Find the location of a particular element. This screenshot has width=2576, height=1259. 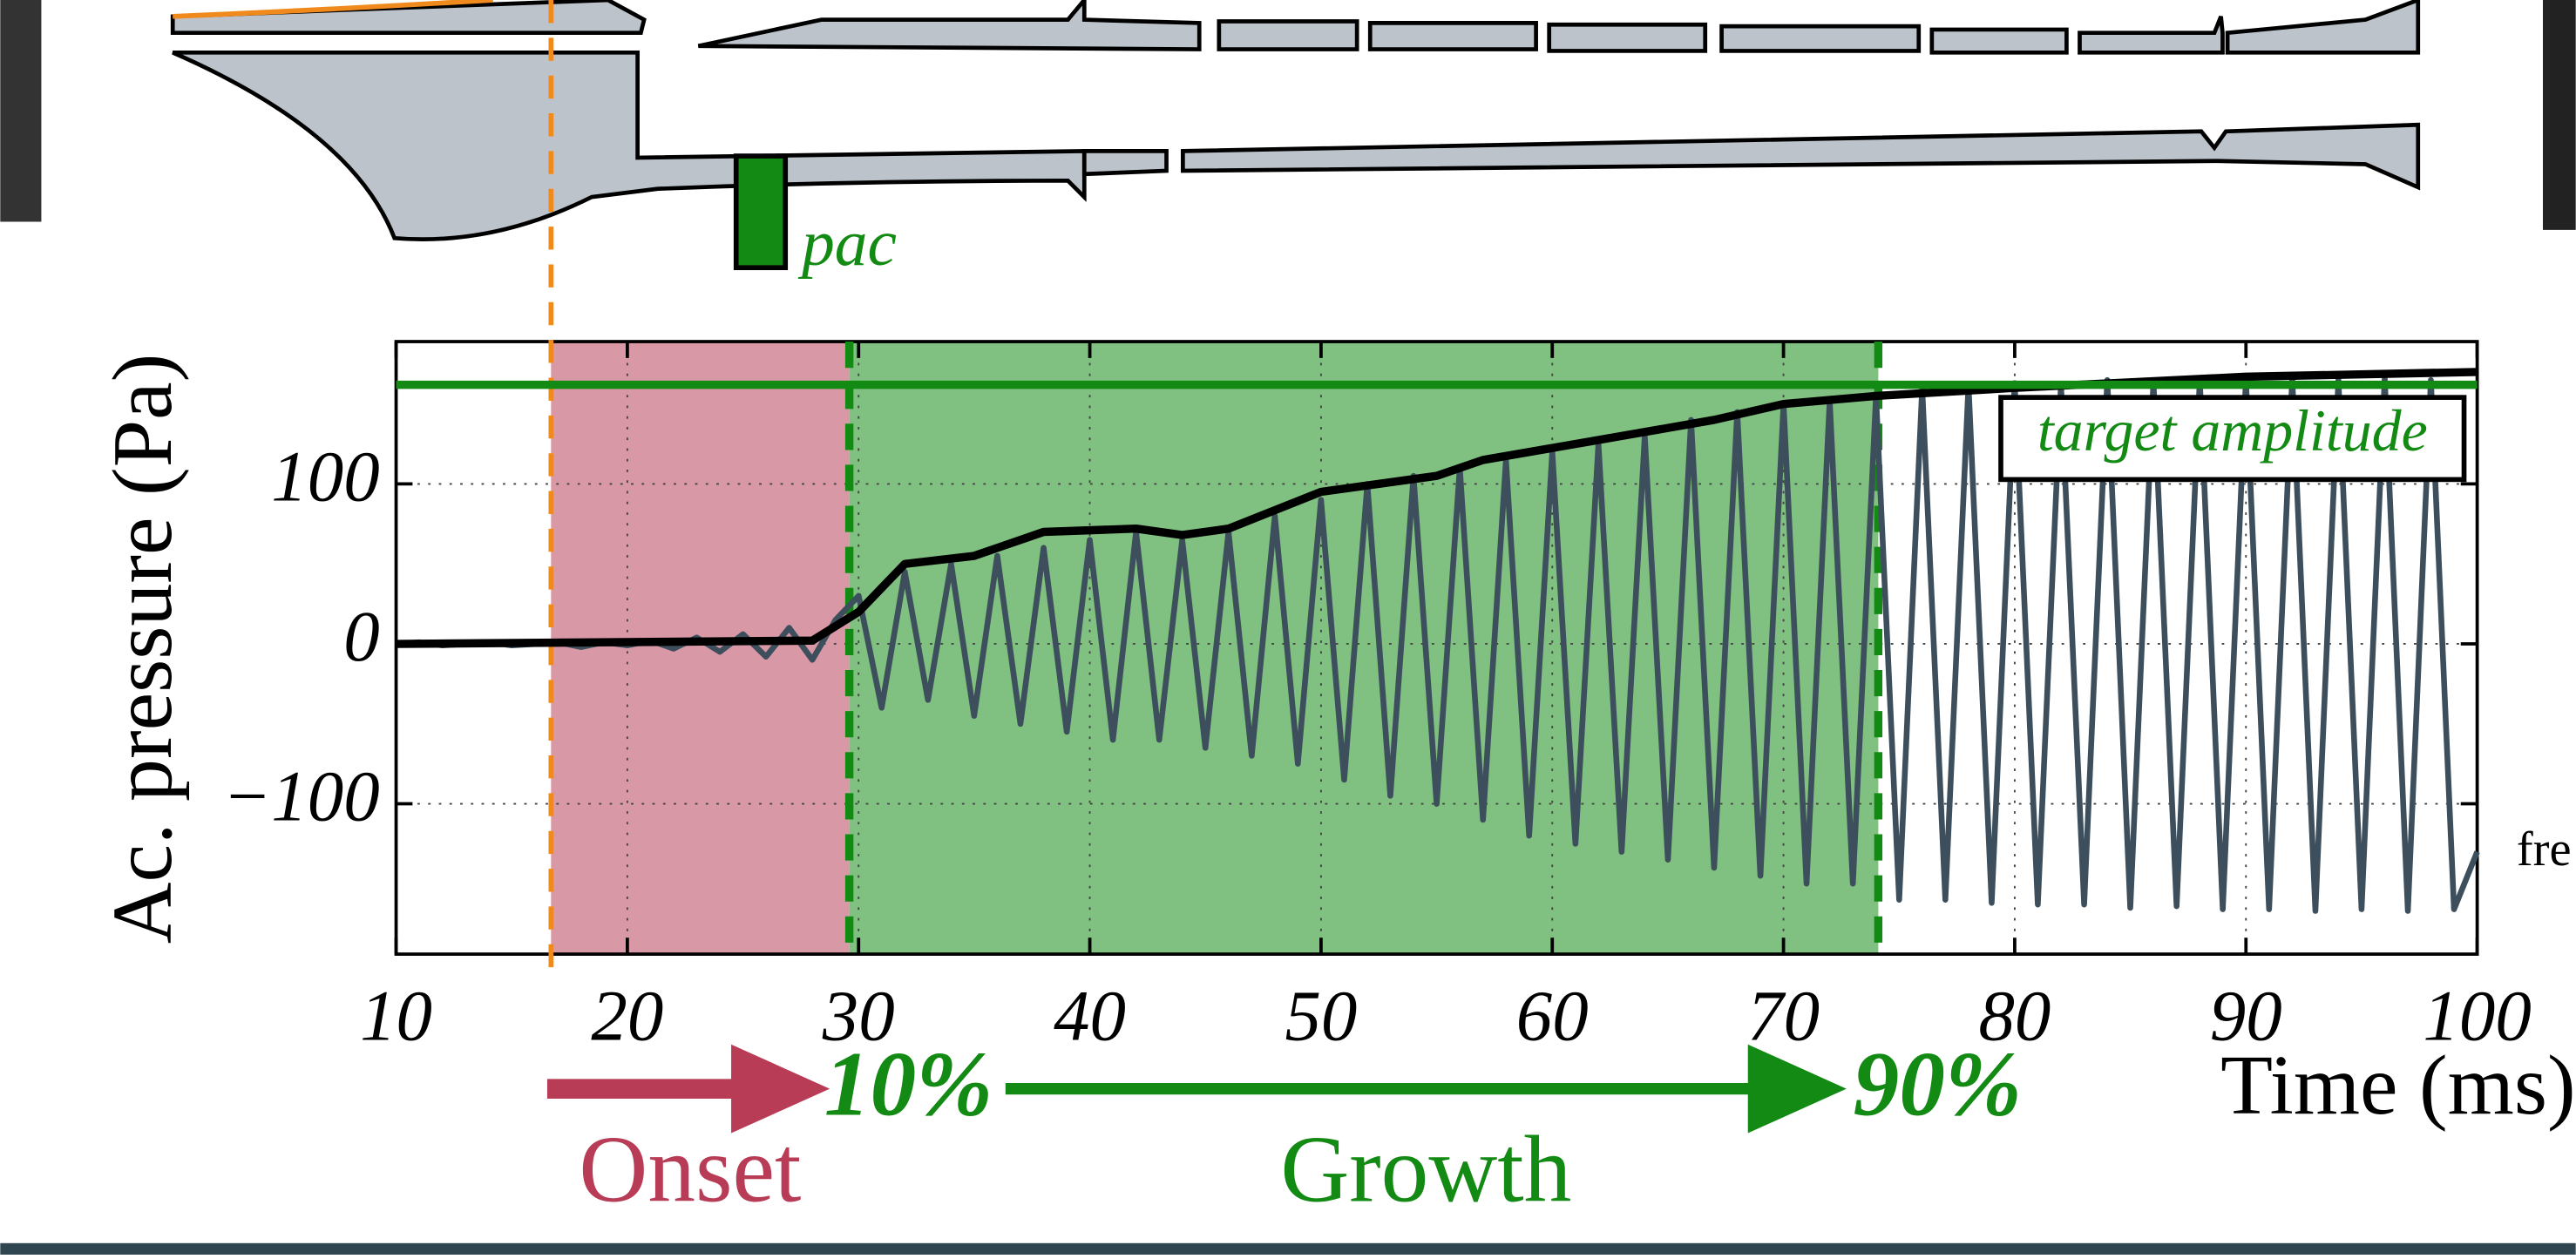

x-tick-label: 70 is located at coordinates (1784, 1015).